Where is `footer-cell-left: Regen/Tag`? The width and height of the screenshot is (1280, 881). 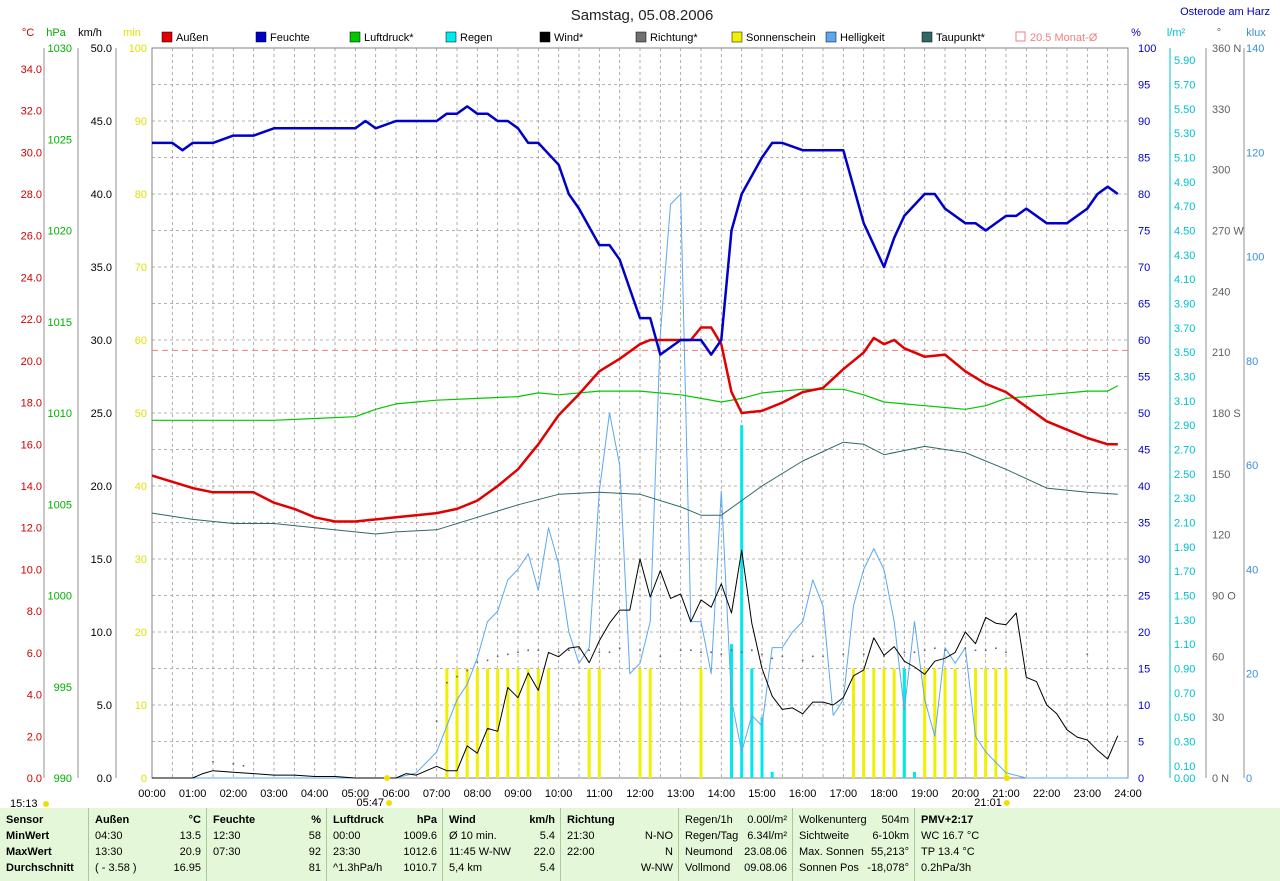
footer-cell-left: Regen/Tag is located at coordinates (712, 836).